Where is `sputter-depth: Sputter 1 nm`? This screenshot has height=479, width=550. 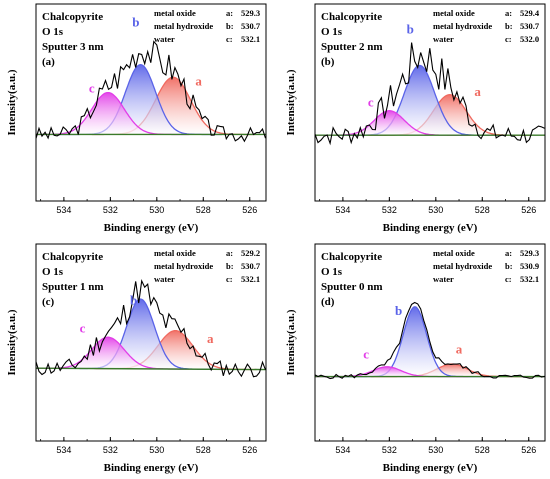
sputter-depth: Sputter 1 nm is located at coordinates (73, 287).